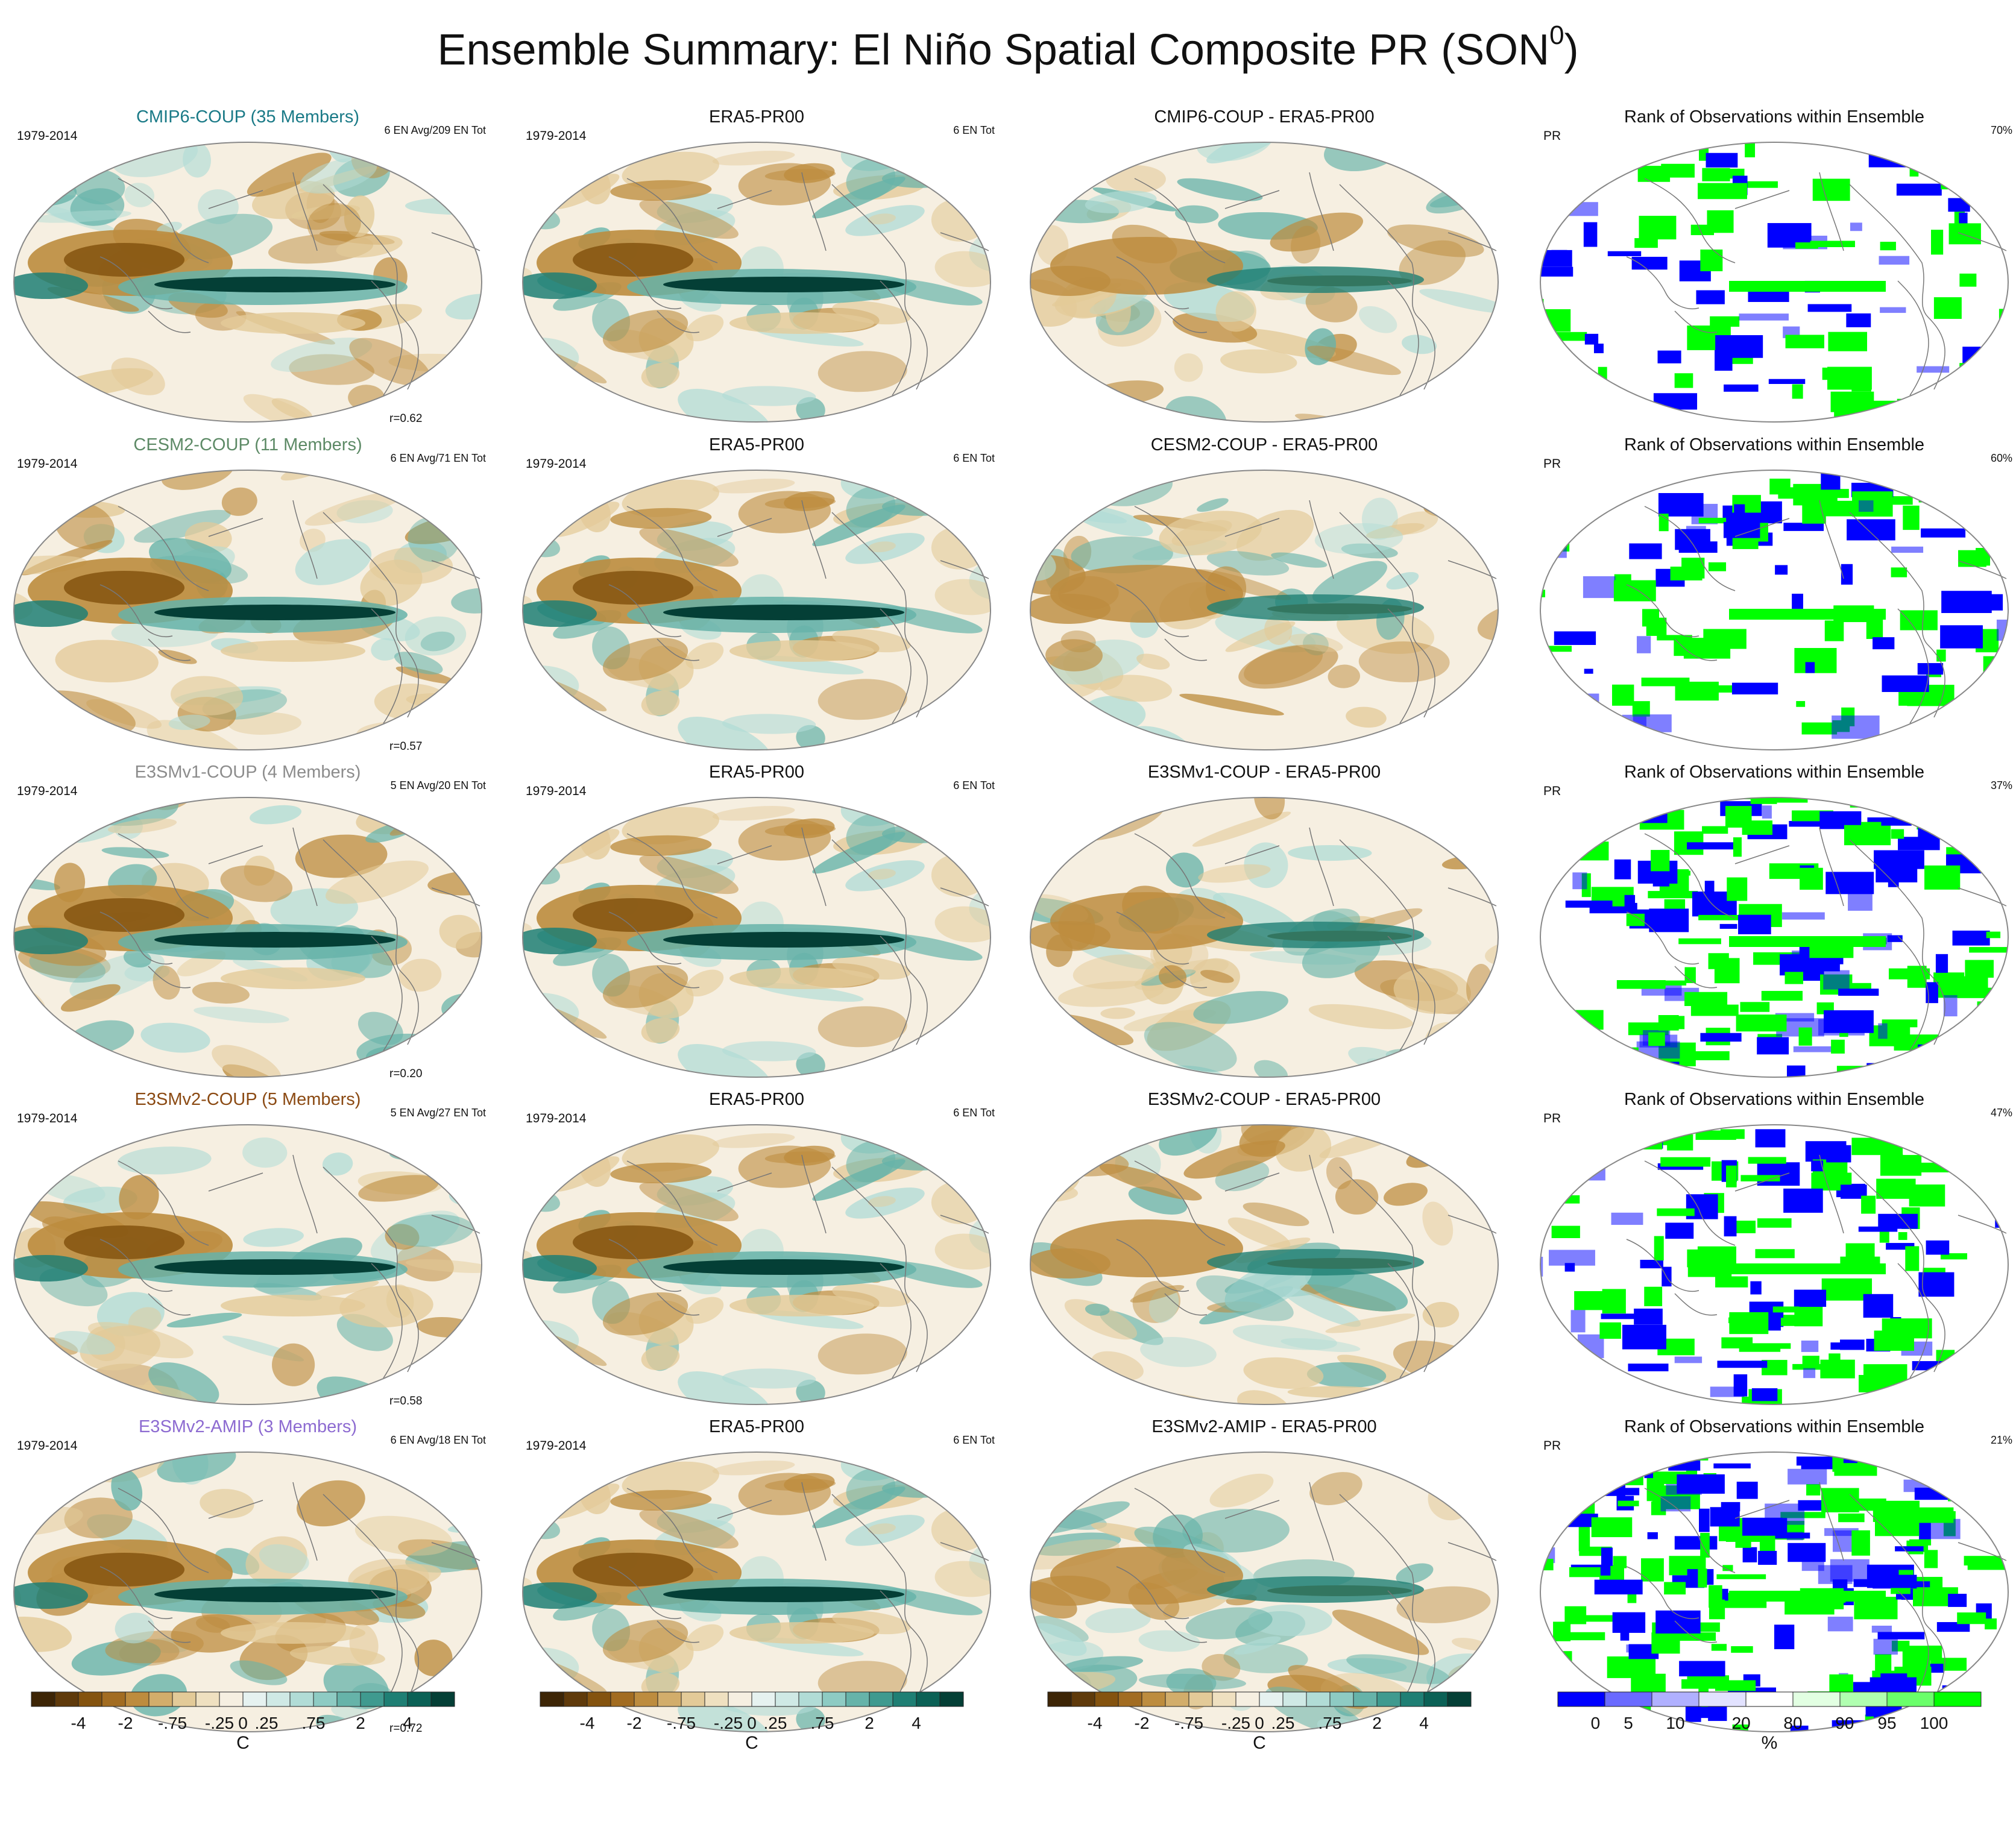  What do you see at coordinates (248, 1426) in the screenshot?
I see `panel-title: E3SMv2-AMIP (3 Members)` at bounding box center [248, 1426].